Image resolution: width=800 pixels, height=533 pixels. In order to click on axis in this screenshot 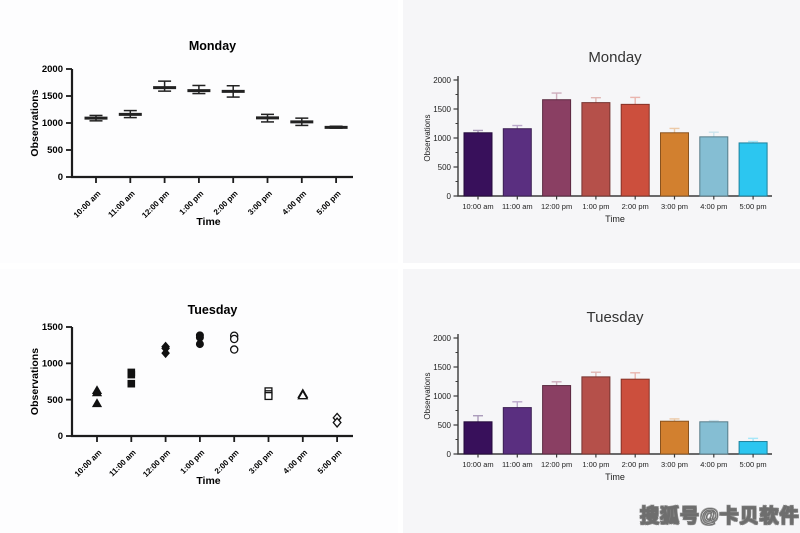, I will do `click(211, 382)`.